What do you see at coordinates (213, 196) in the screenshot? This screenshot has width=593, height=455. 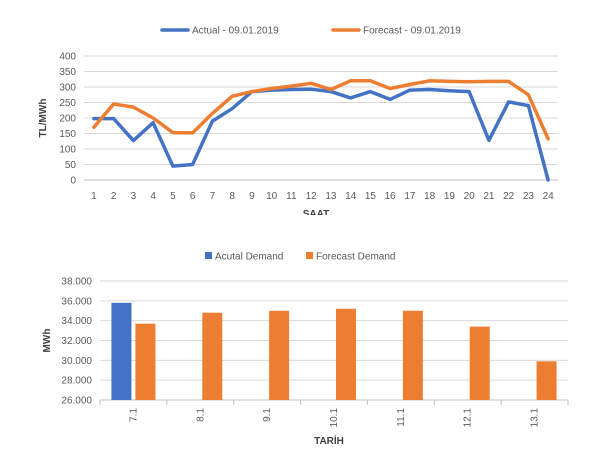 I see `x-tick-label: 7` at bounding box center [213, 196].